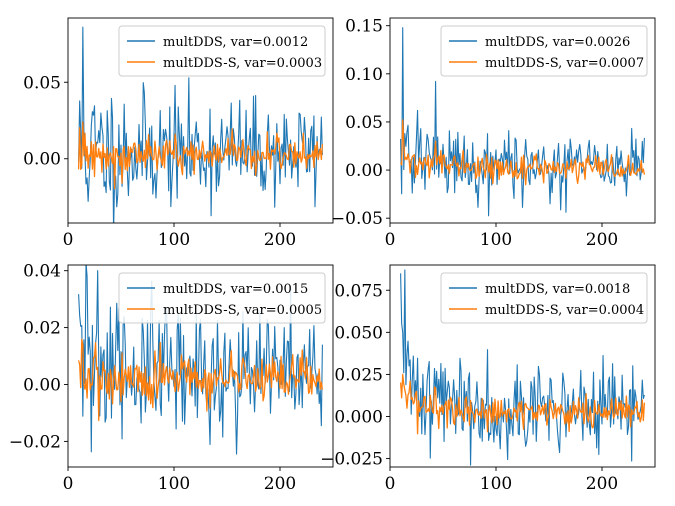 This screenshot has height=506, width=675. What do you see at coordinates (358, 375) in the screenshot?
I see `y-tick-label: 0.025` at bounding box center [358, 375].